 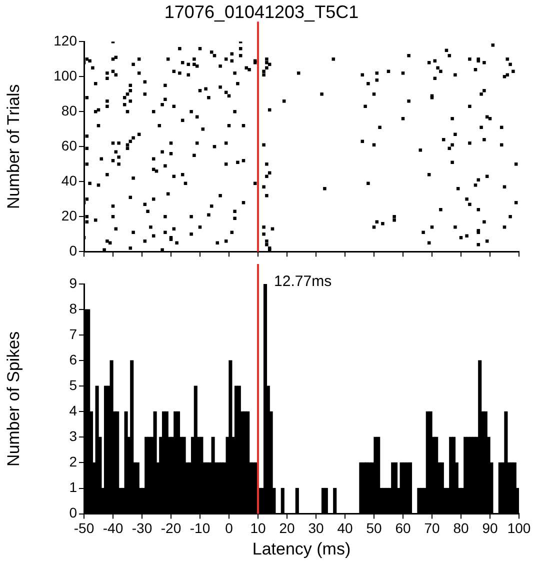 What do you see at coordinates (13, 146) in the screenshot?
I see `y-axis-title: Number of Trials` at bounding box center [13, 146].